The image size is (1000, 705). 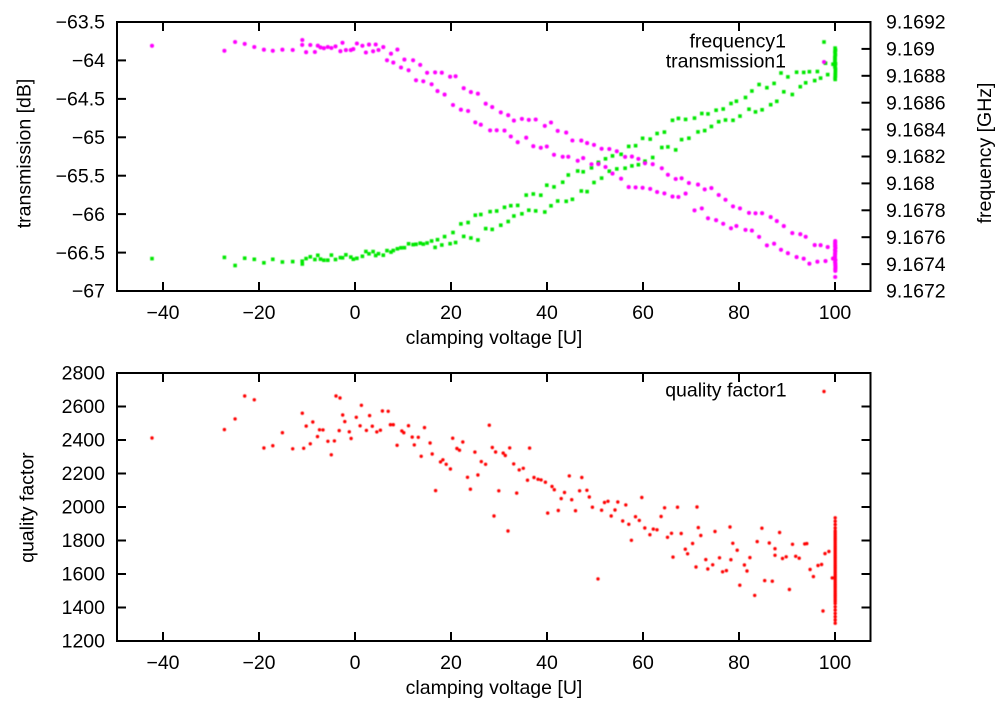 What do you see at coordinates (25, 154) in the screenshot?
I see `svg-text: transmission [dB]` at bounding box center [25, 154].